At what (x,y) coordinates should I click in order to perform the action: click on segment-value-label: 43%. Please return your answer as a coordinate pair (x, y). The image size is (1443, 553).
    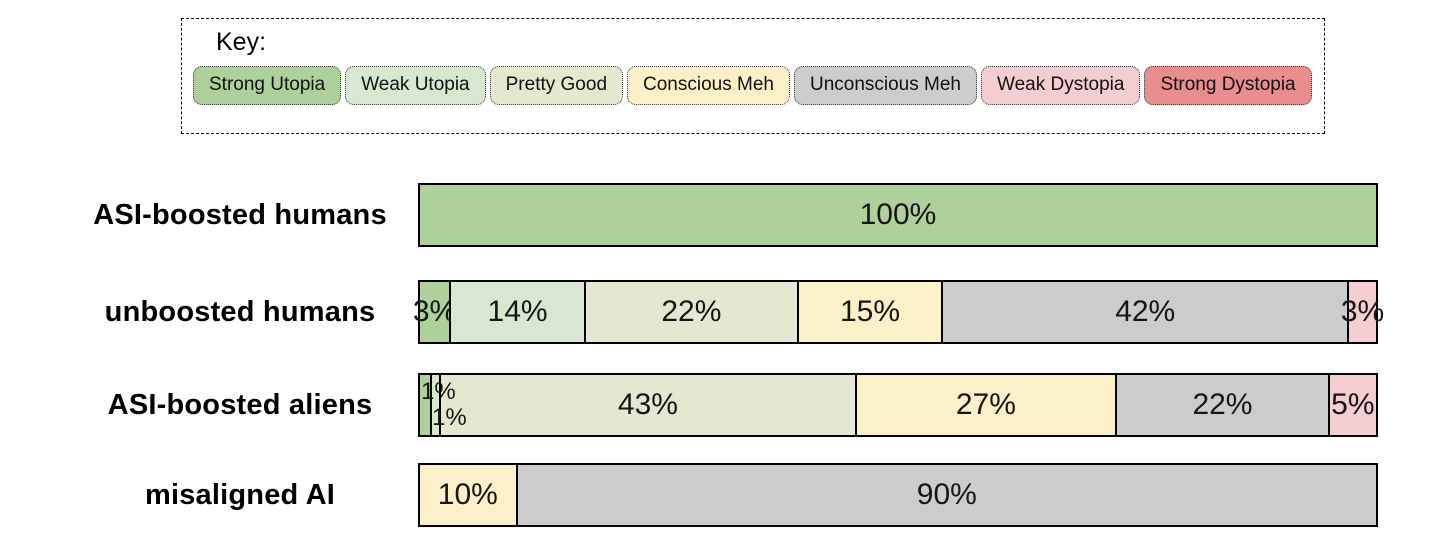
    Looking at the image, I should click on (647, 404).